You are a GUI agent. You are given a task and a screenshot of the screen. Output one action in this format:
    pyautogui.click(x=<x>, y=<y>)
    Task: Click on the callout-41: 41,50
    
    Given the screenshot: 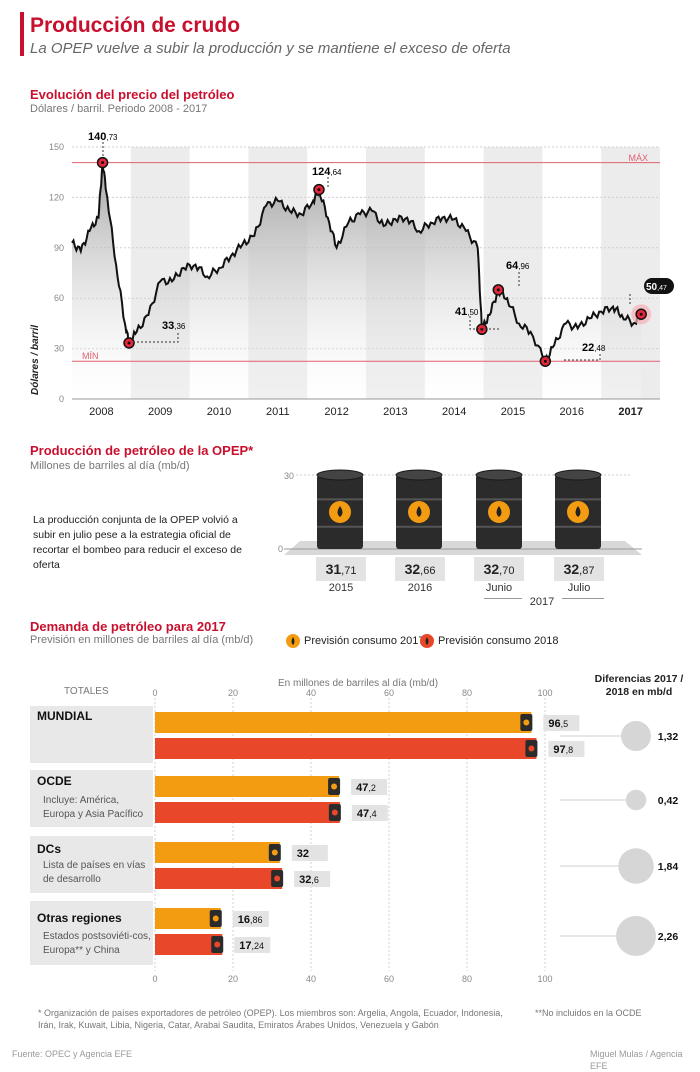 What is the action you would take?
    pyautogui.click(x=477, y=318)
    